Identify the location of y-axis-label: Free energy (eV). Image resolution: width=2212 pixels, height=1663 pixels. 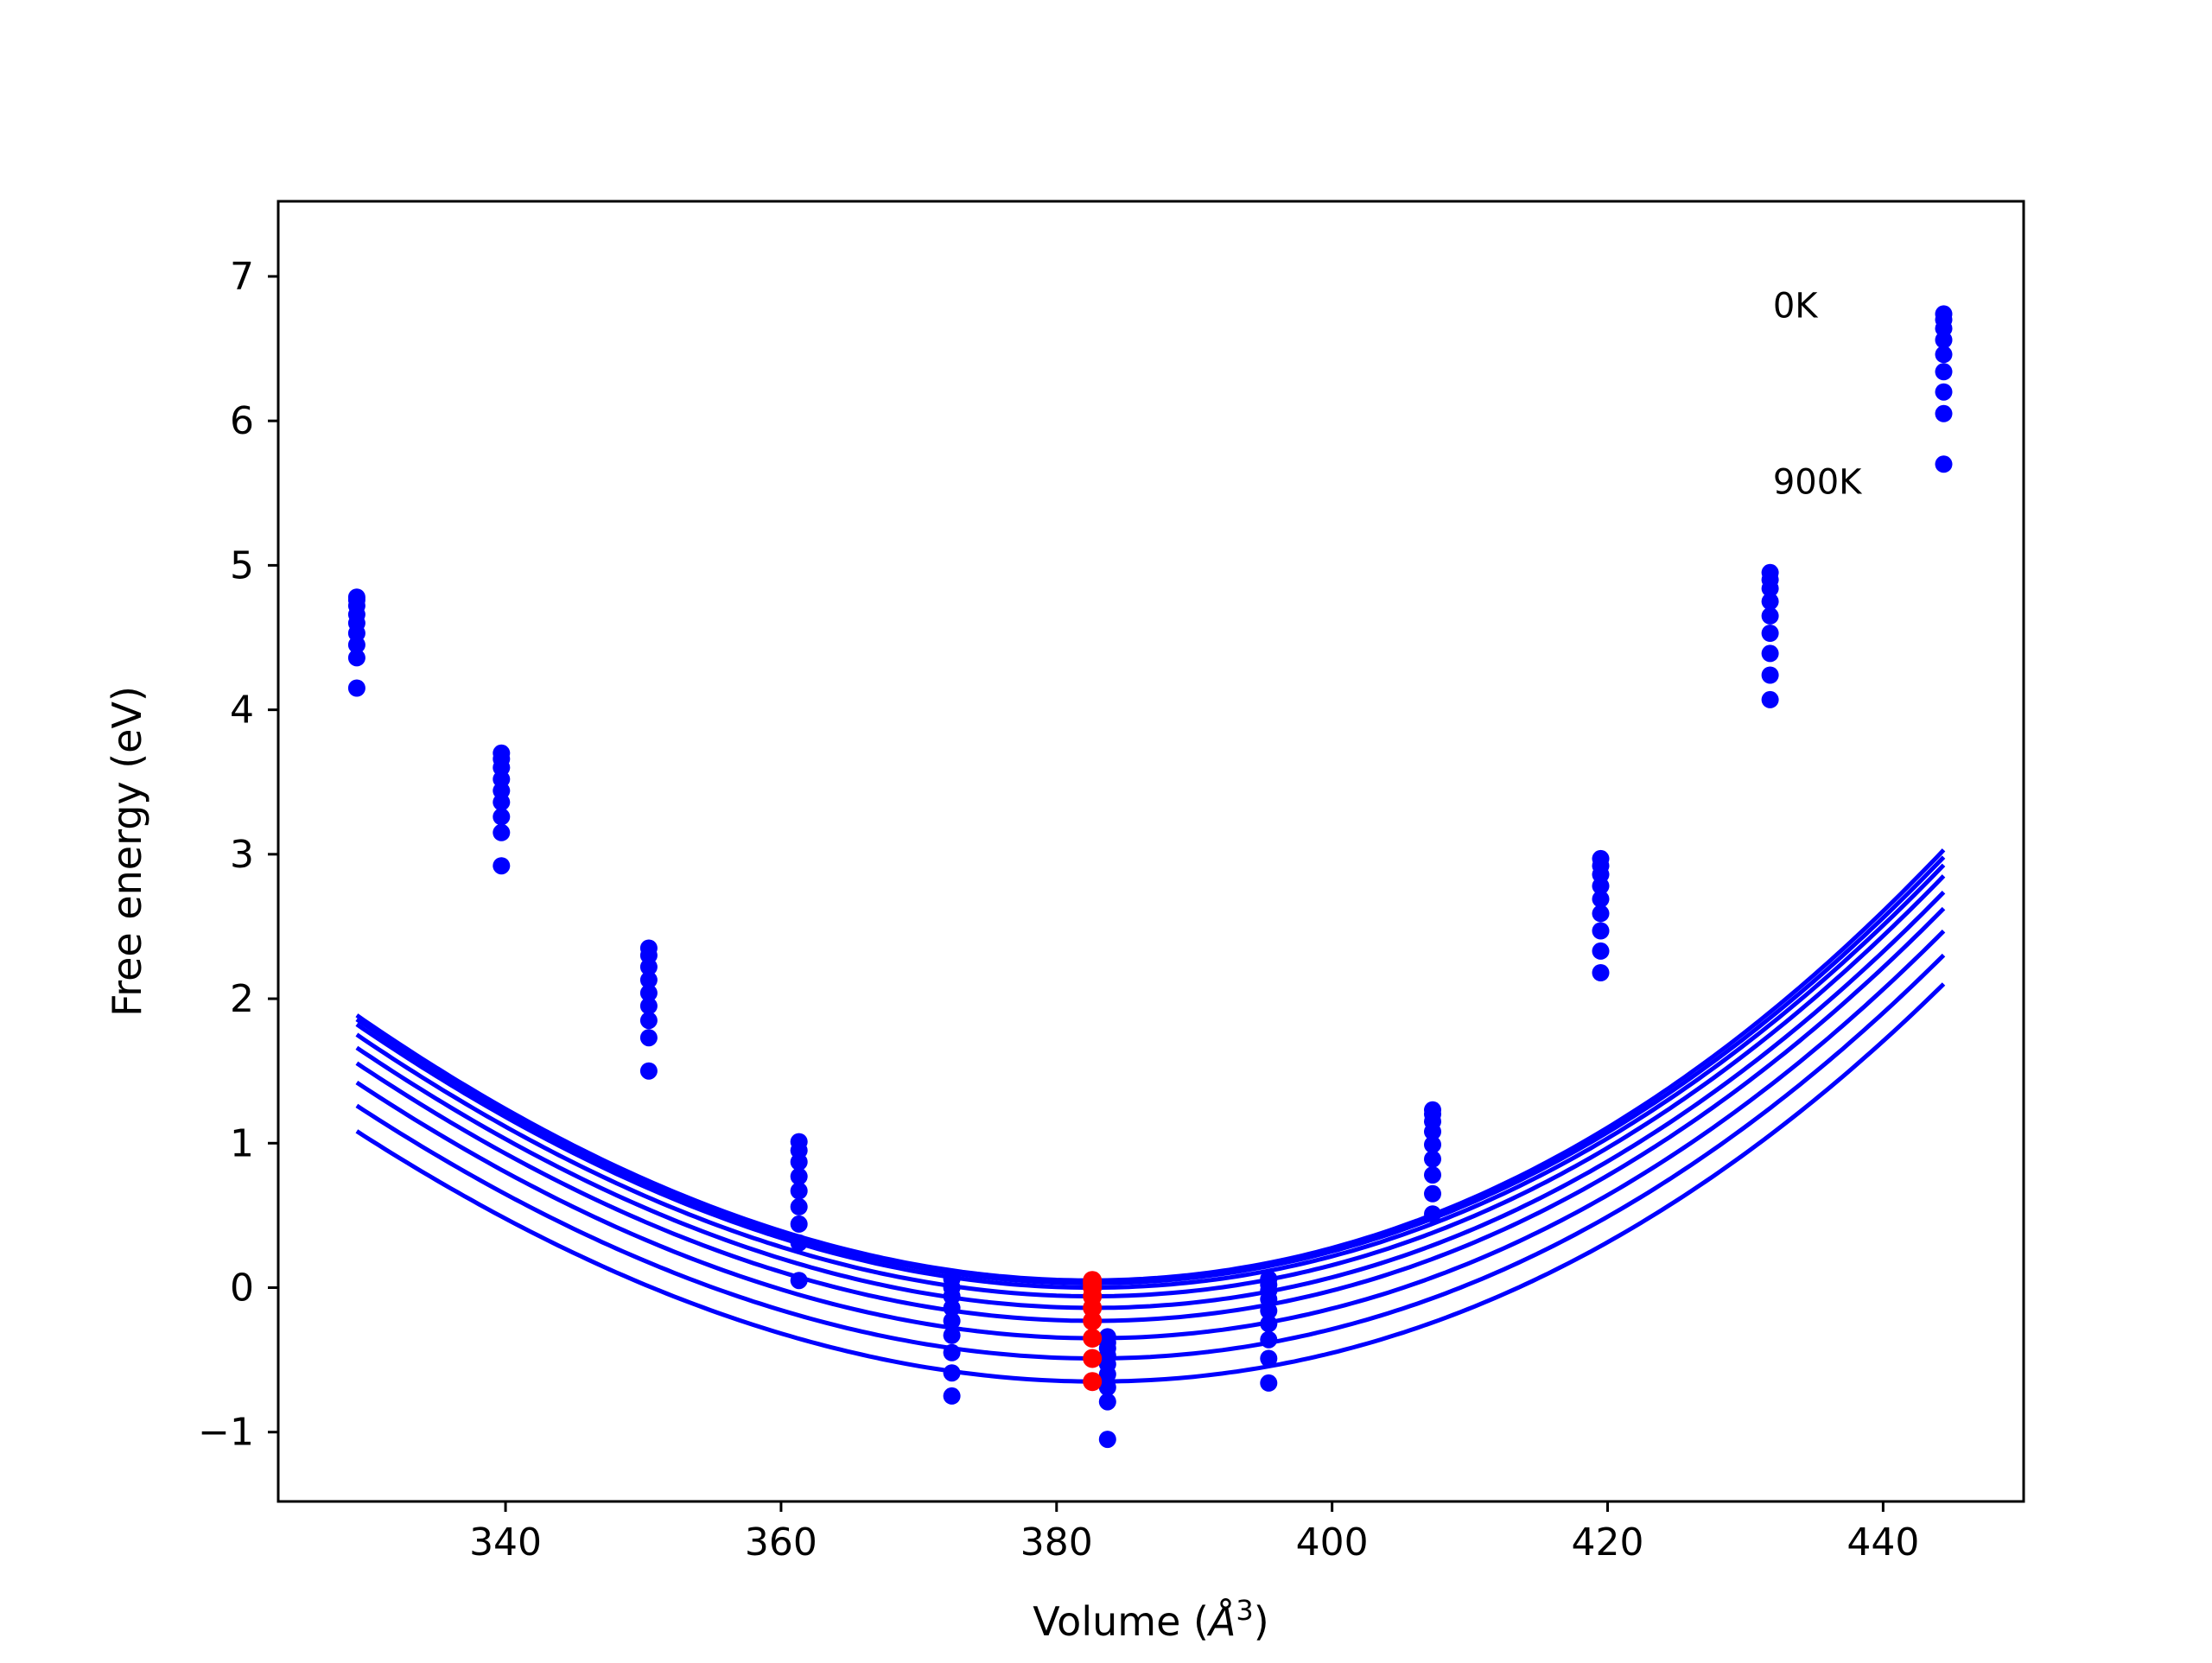
(127, 852).